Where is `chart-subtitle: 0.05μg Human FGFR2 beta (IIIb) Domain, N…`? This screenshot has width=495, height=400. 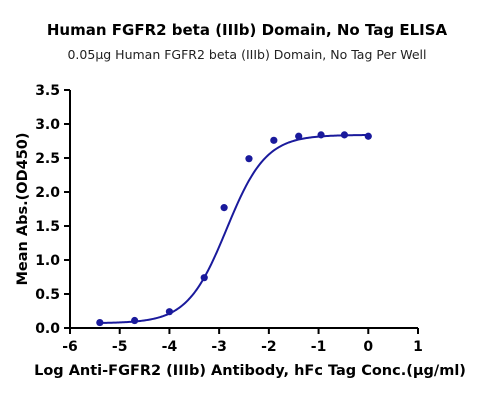
chart-subtitle: 0.05μg Human FGFR2 beta (IIIb) Domain, N… is located at coordinates (246, 54).